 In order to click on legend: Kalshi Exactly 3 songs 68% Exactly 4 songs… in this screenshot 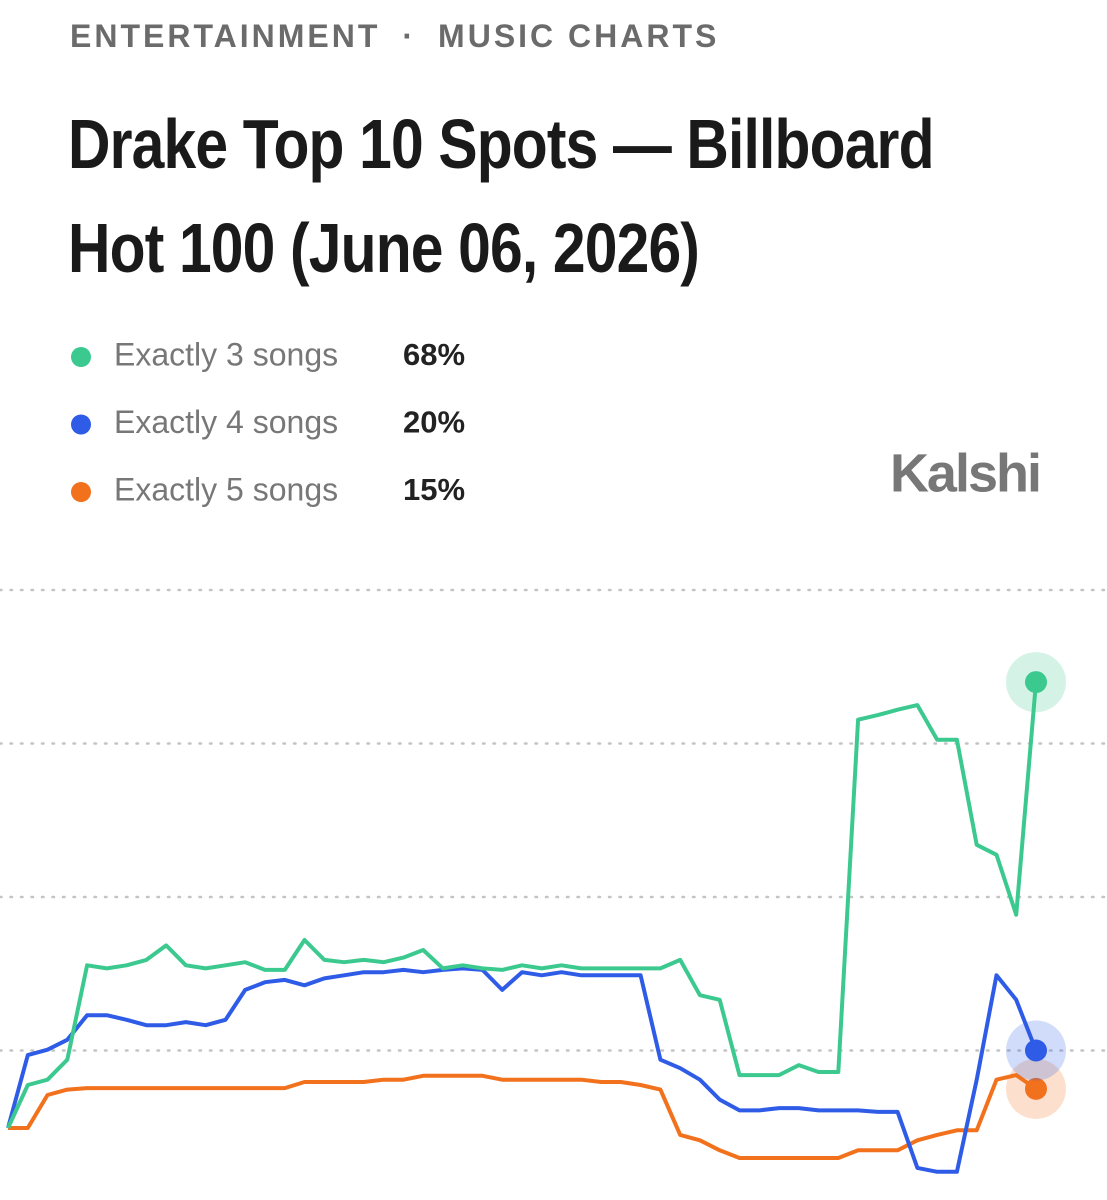, I will do `click(556, 421)`.